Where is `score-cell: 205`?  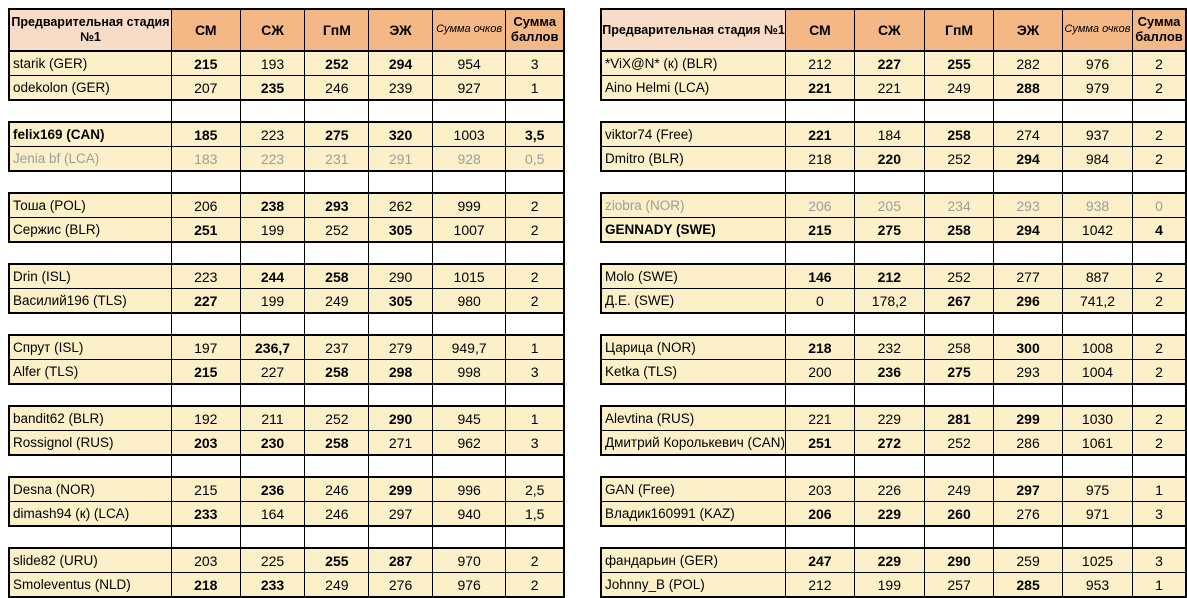 score-cell: 205 is located at coordinates (889, 205).